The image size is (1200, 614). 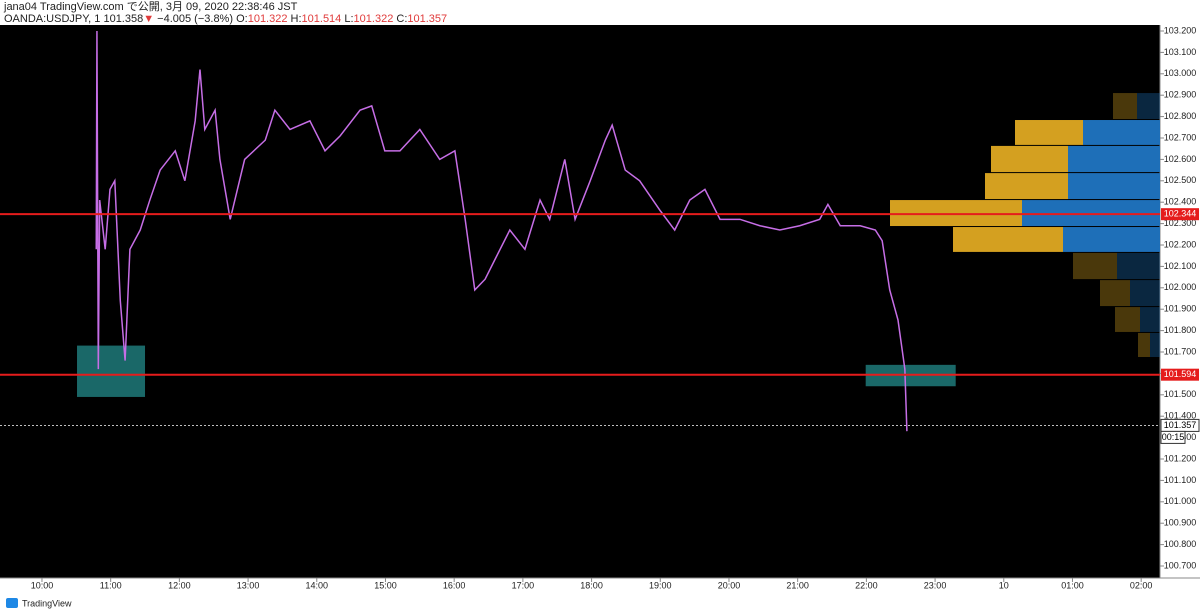 What do you see at coordinates (195, 19) in the screenshot?
I see `change: −4.005 (−3.8%)` at bounding box center [195, 19].